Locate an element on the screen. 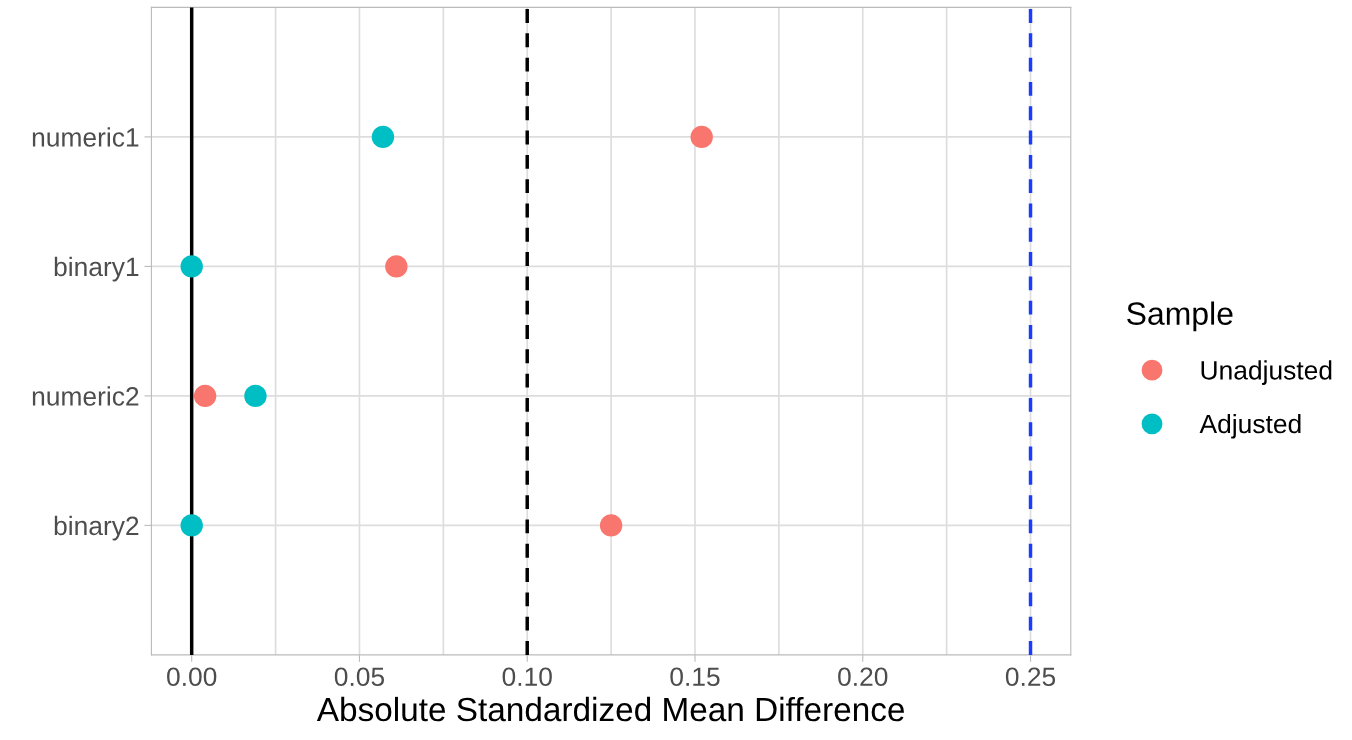  legend-title: Sample is located at coordinates (1180, 316).